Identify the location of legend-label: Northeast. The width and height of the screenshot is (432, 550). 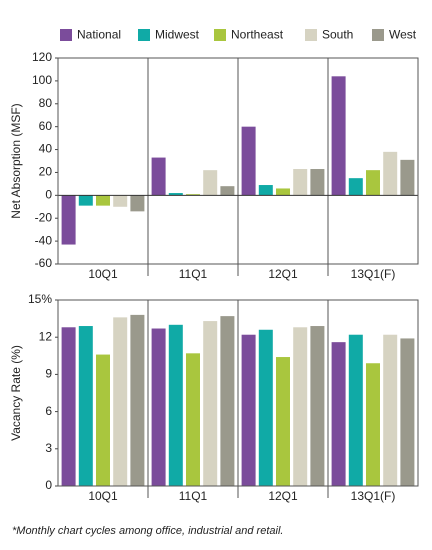
(257, 35).